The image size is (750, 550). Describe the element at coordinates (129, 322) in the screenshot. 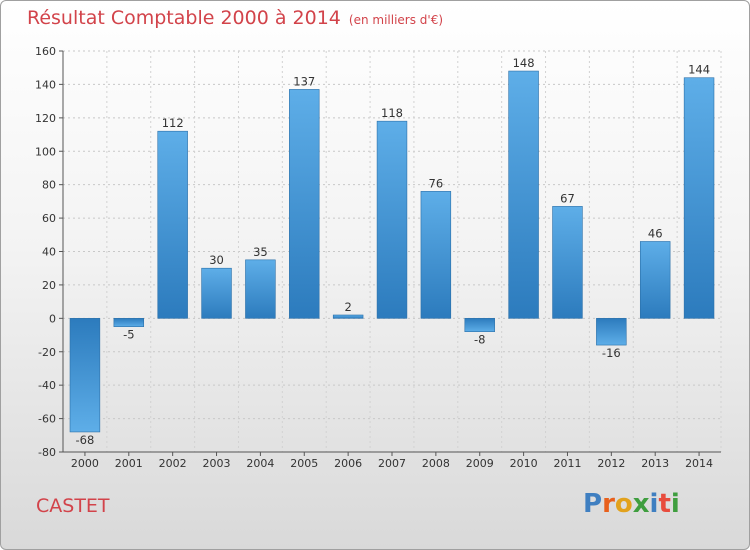

I see `bar-2001` at that location.